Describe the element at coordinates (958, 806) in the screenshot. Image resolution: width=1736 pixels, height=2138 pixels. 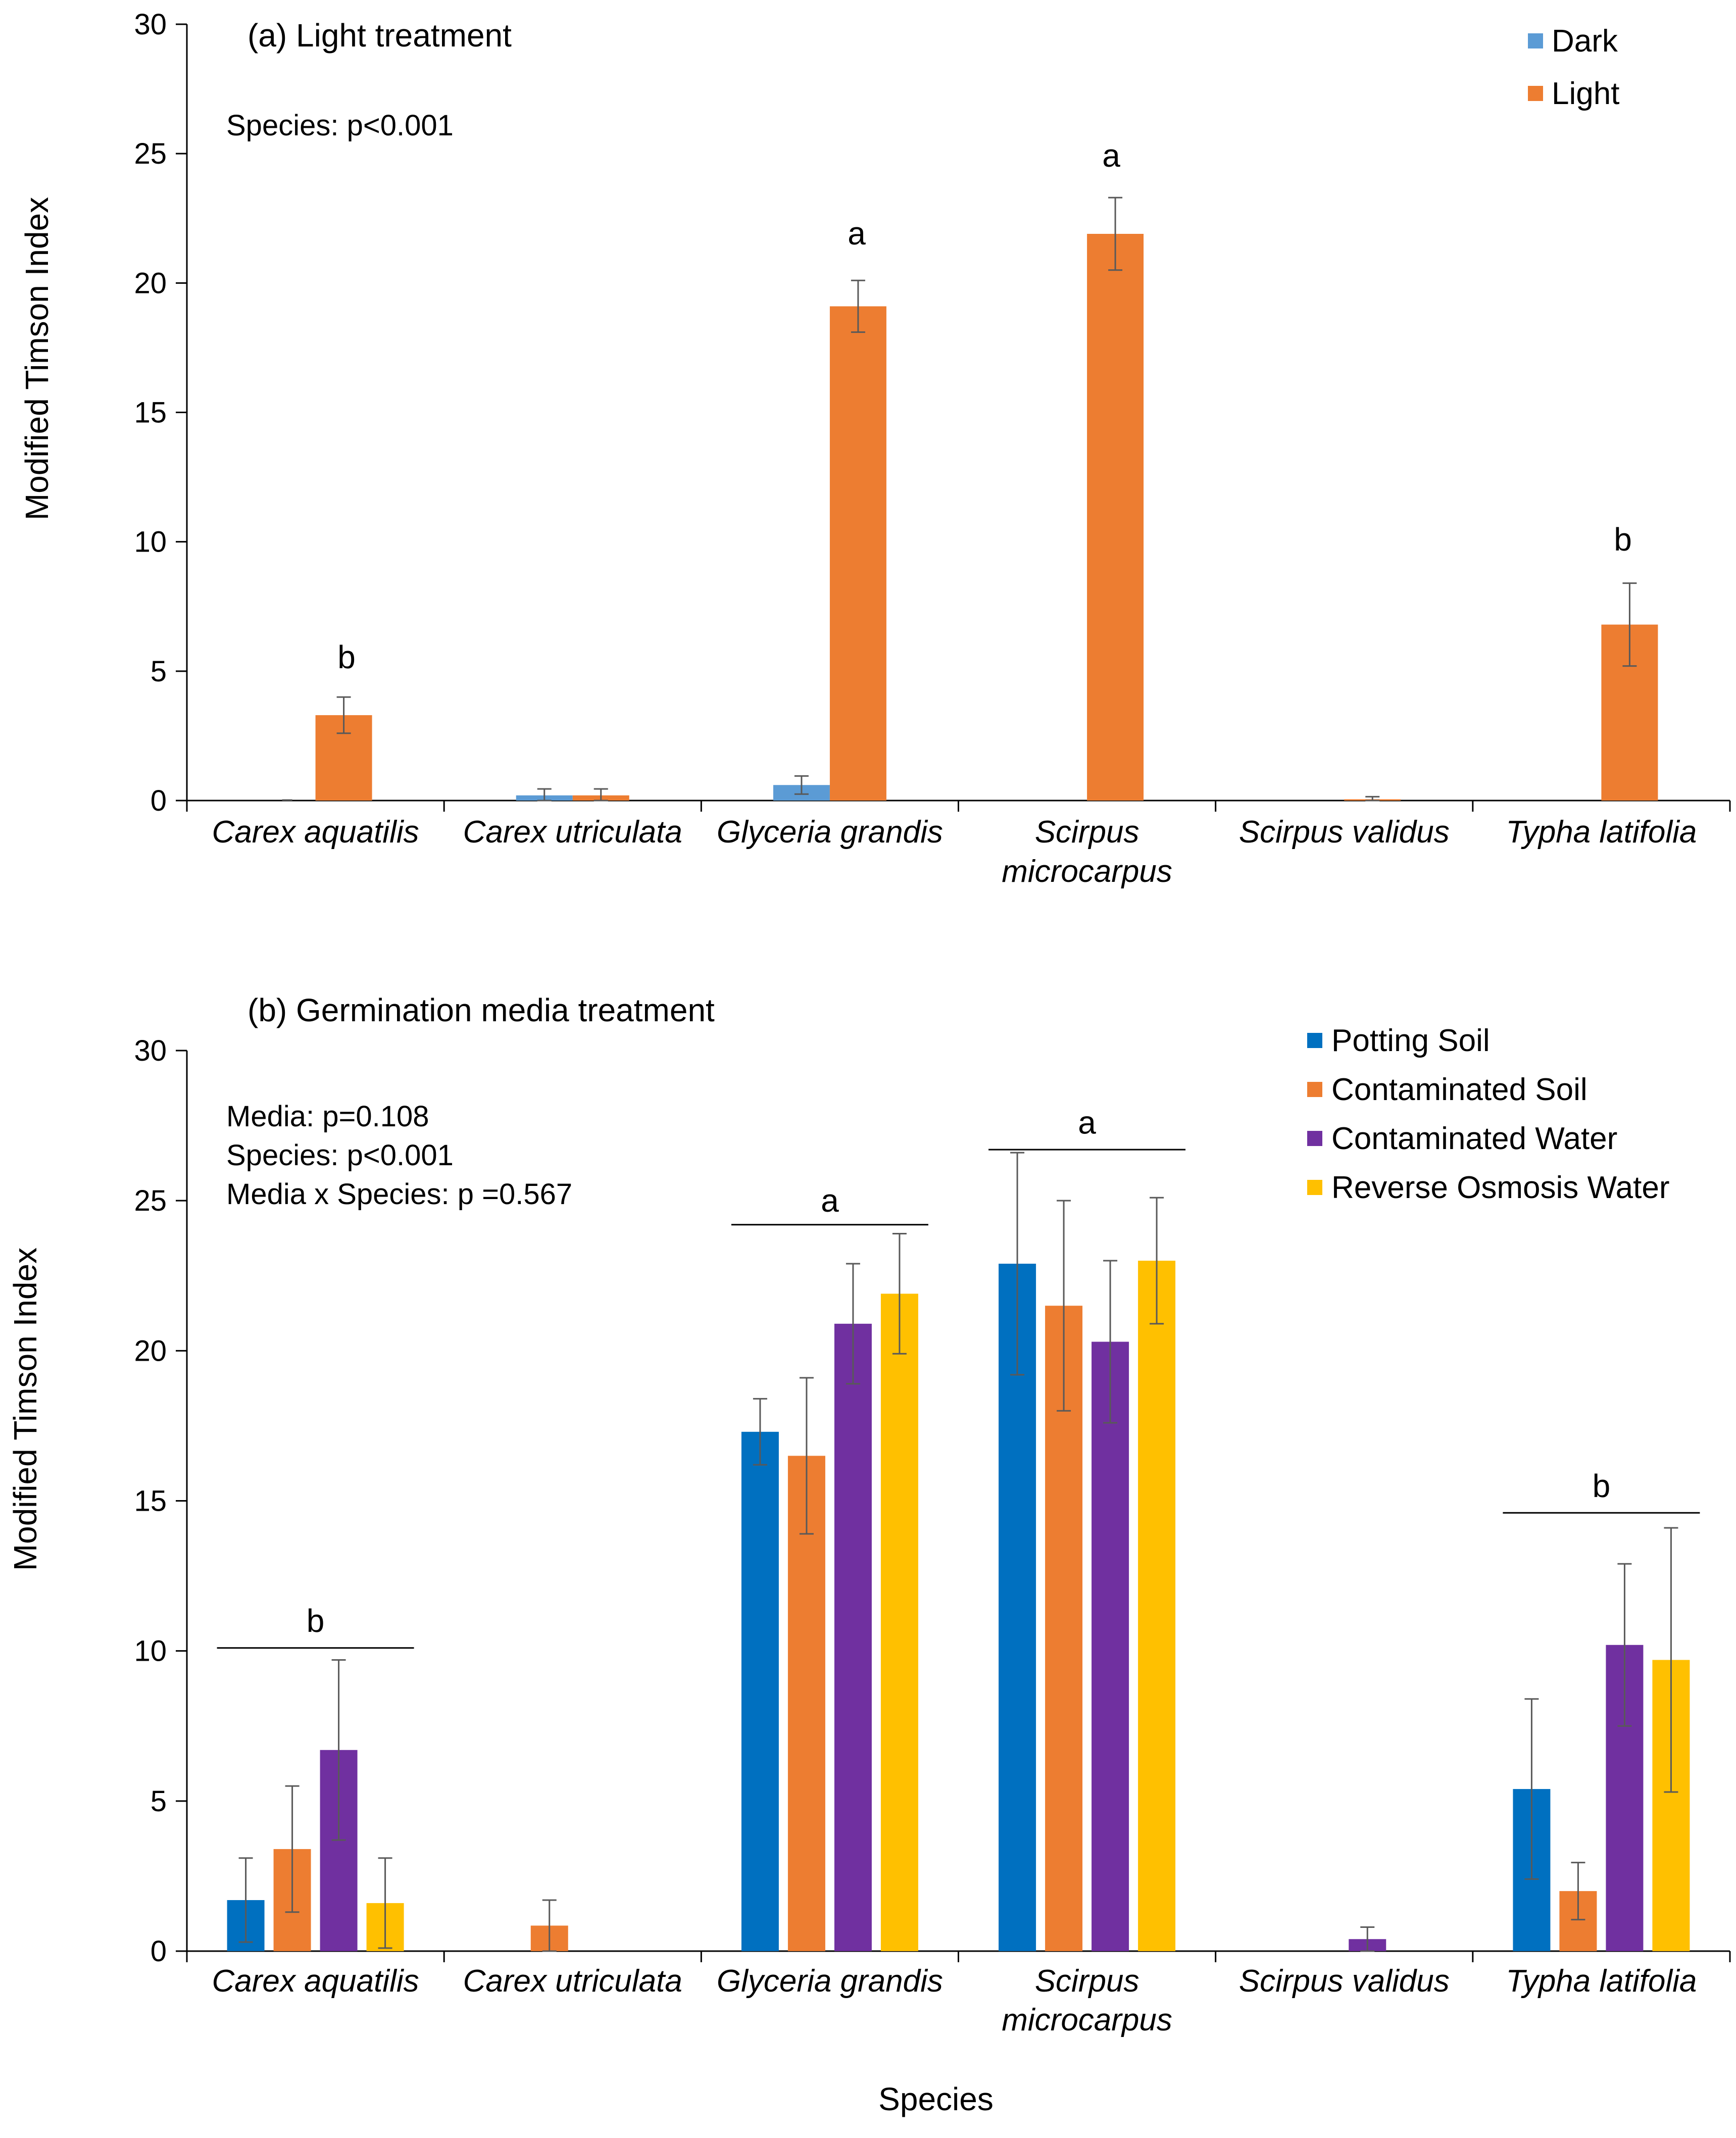
I see `panel-a-x-ticks` at that location.